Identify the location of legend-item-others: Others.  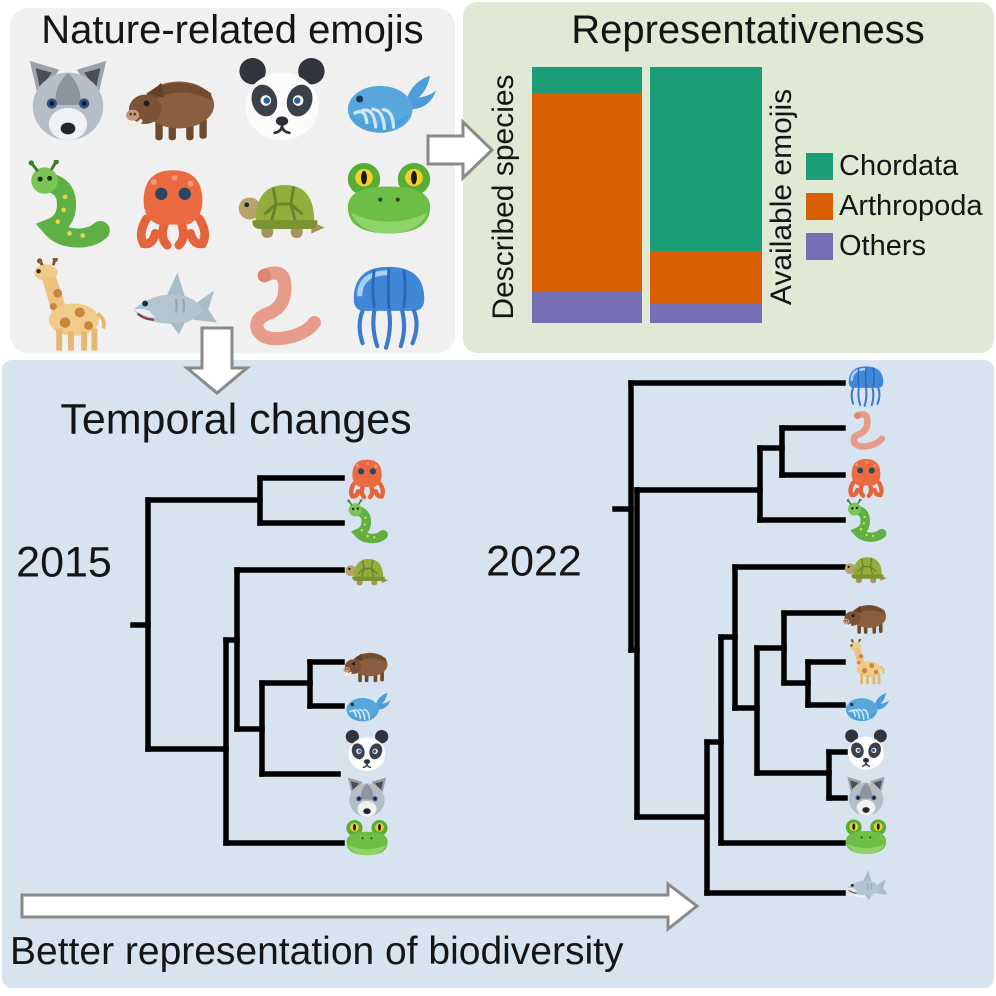
(894, 246).